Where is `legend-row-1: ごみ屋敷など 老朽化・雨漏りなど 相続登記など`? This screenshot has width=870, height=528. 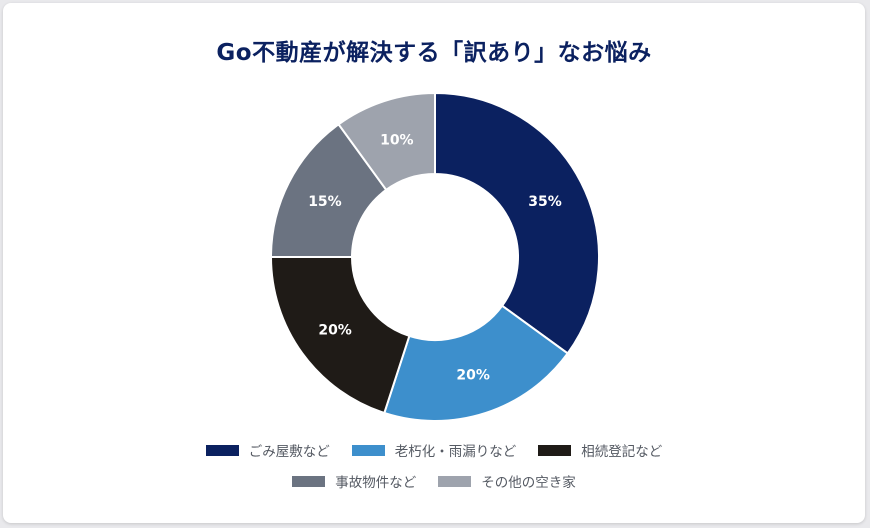
legend-row-1: ごみ屋敷など 老朽化・雨漏りなど 相続登記など is located at coordinates (434, 450).